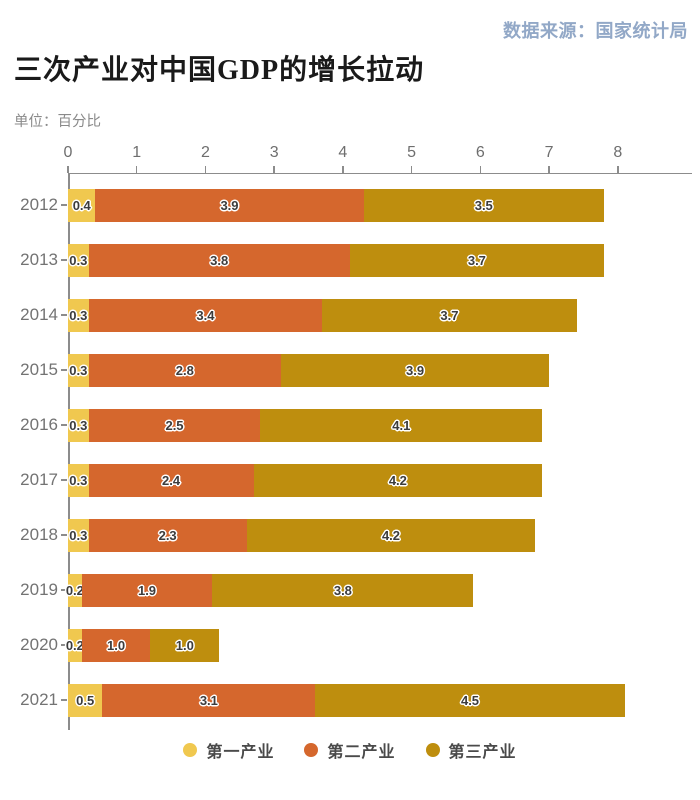 This screenshot has height=800, width=700. I want to click on bar-value-label: 0.4, so click(81, 205).